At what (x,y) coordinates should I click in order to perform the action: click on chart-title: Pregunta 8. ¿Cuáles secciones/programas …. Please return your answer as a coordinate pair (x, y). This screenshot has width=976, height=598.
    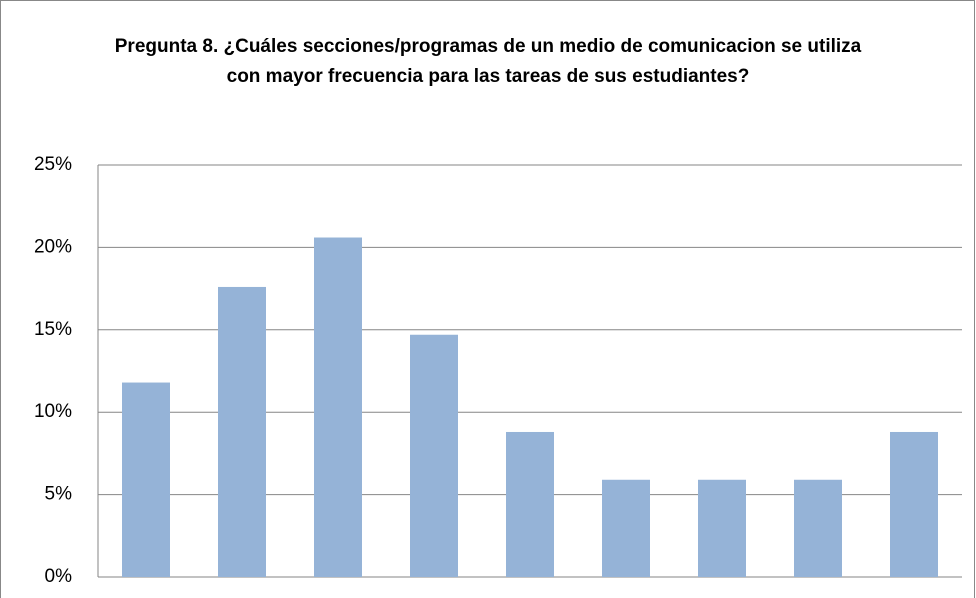
    Looking at the image, I should click on (488, 61).